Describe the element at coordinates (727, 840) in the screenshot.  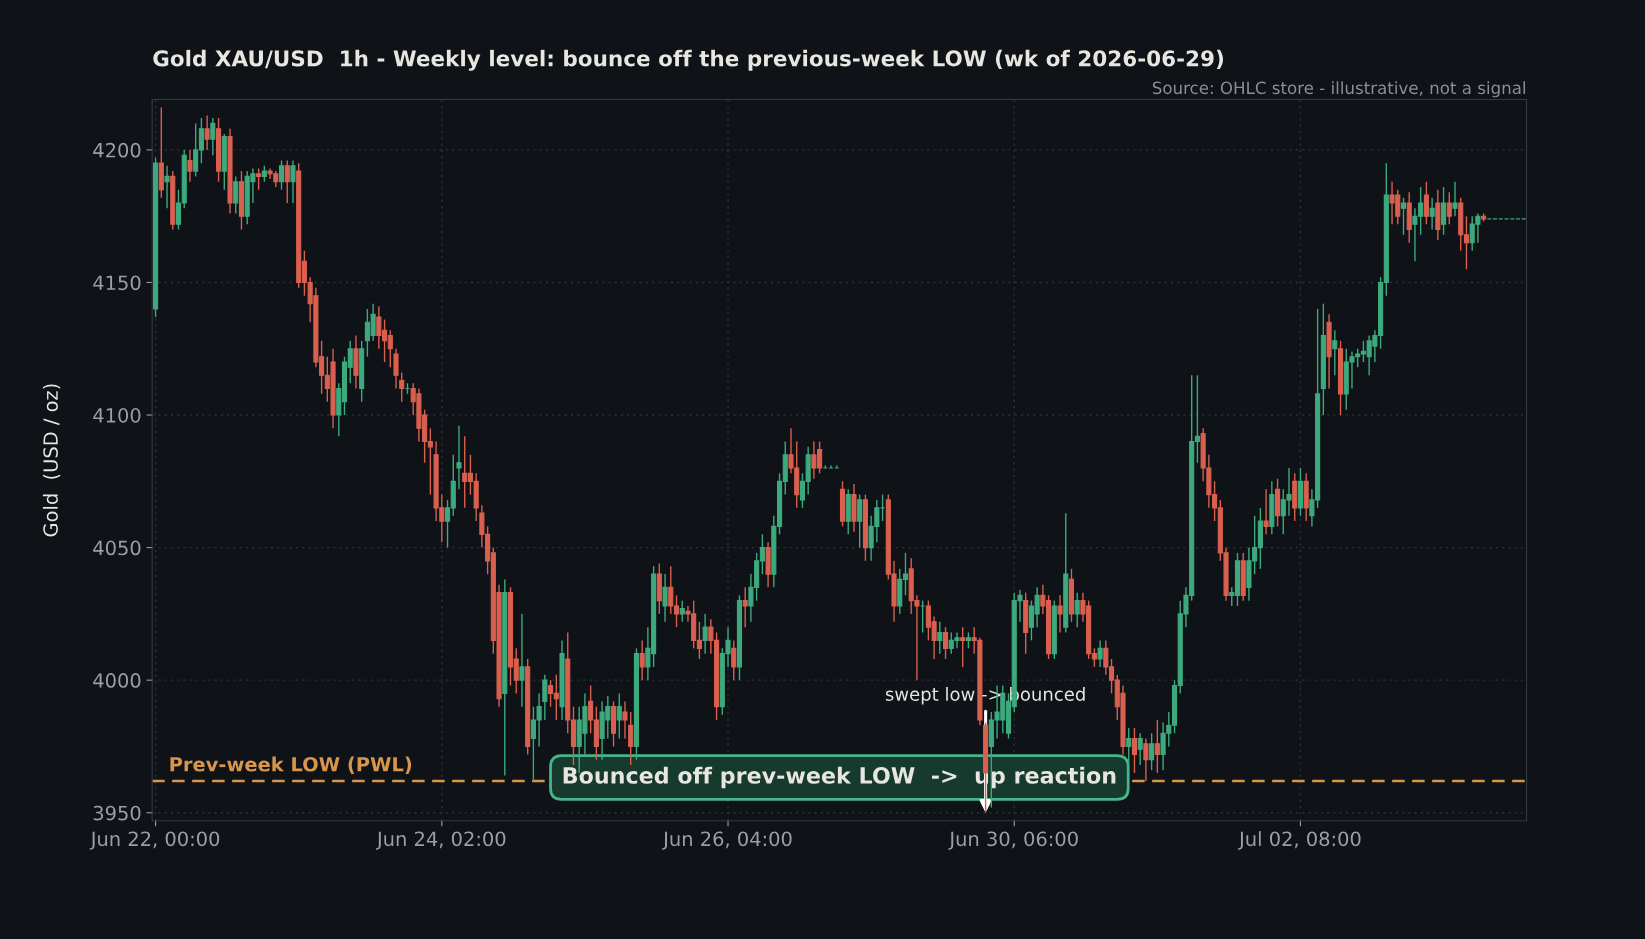
I see `x-tick-label: Jun 26, 04:00` at that location.